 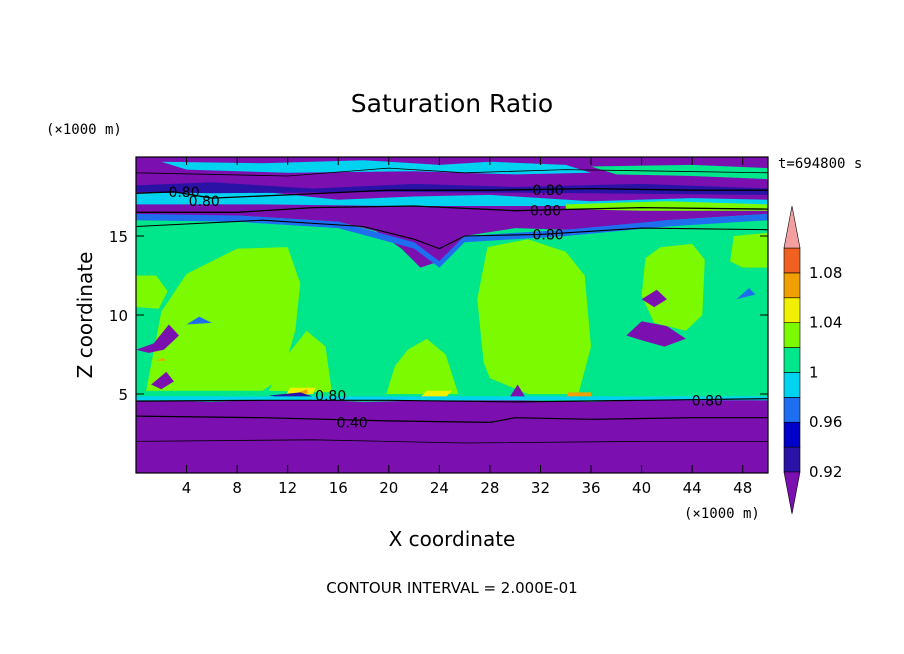 I want to click on lower-boundary-fringe, so click(x=452, y=398).